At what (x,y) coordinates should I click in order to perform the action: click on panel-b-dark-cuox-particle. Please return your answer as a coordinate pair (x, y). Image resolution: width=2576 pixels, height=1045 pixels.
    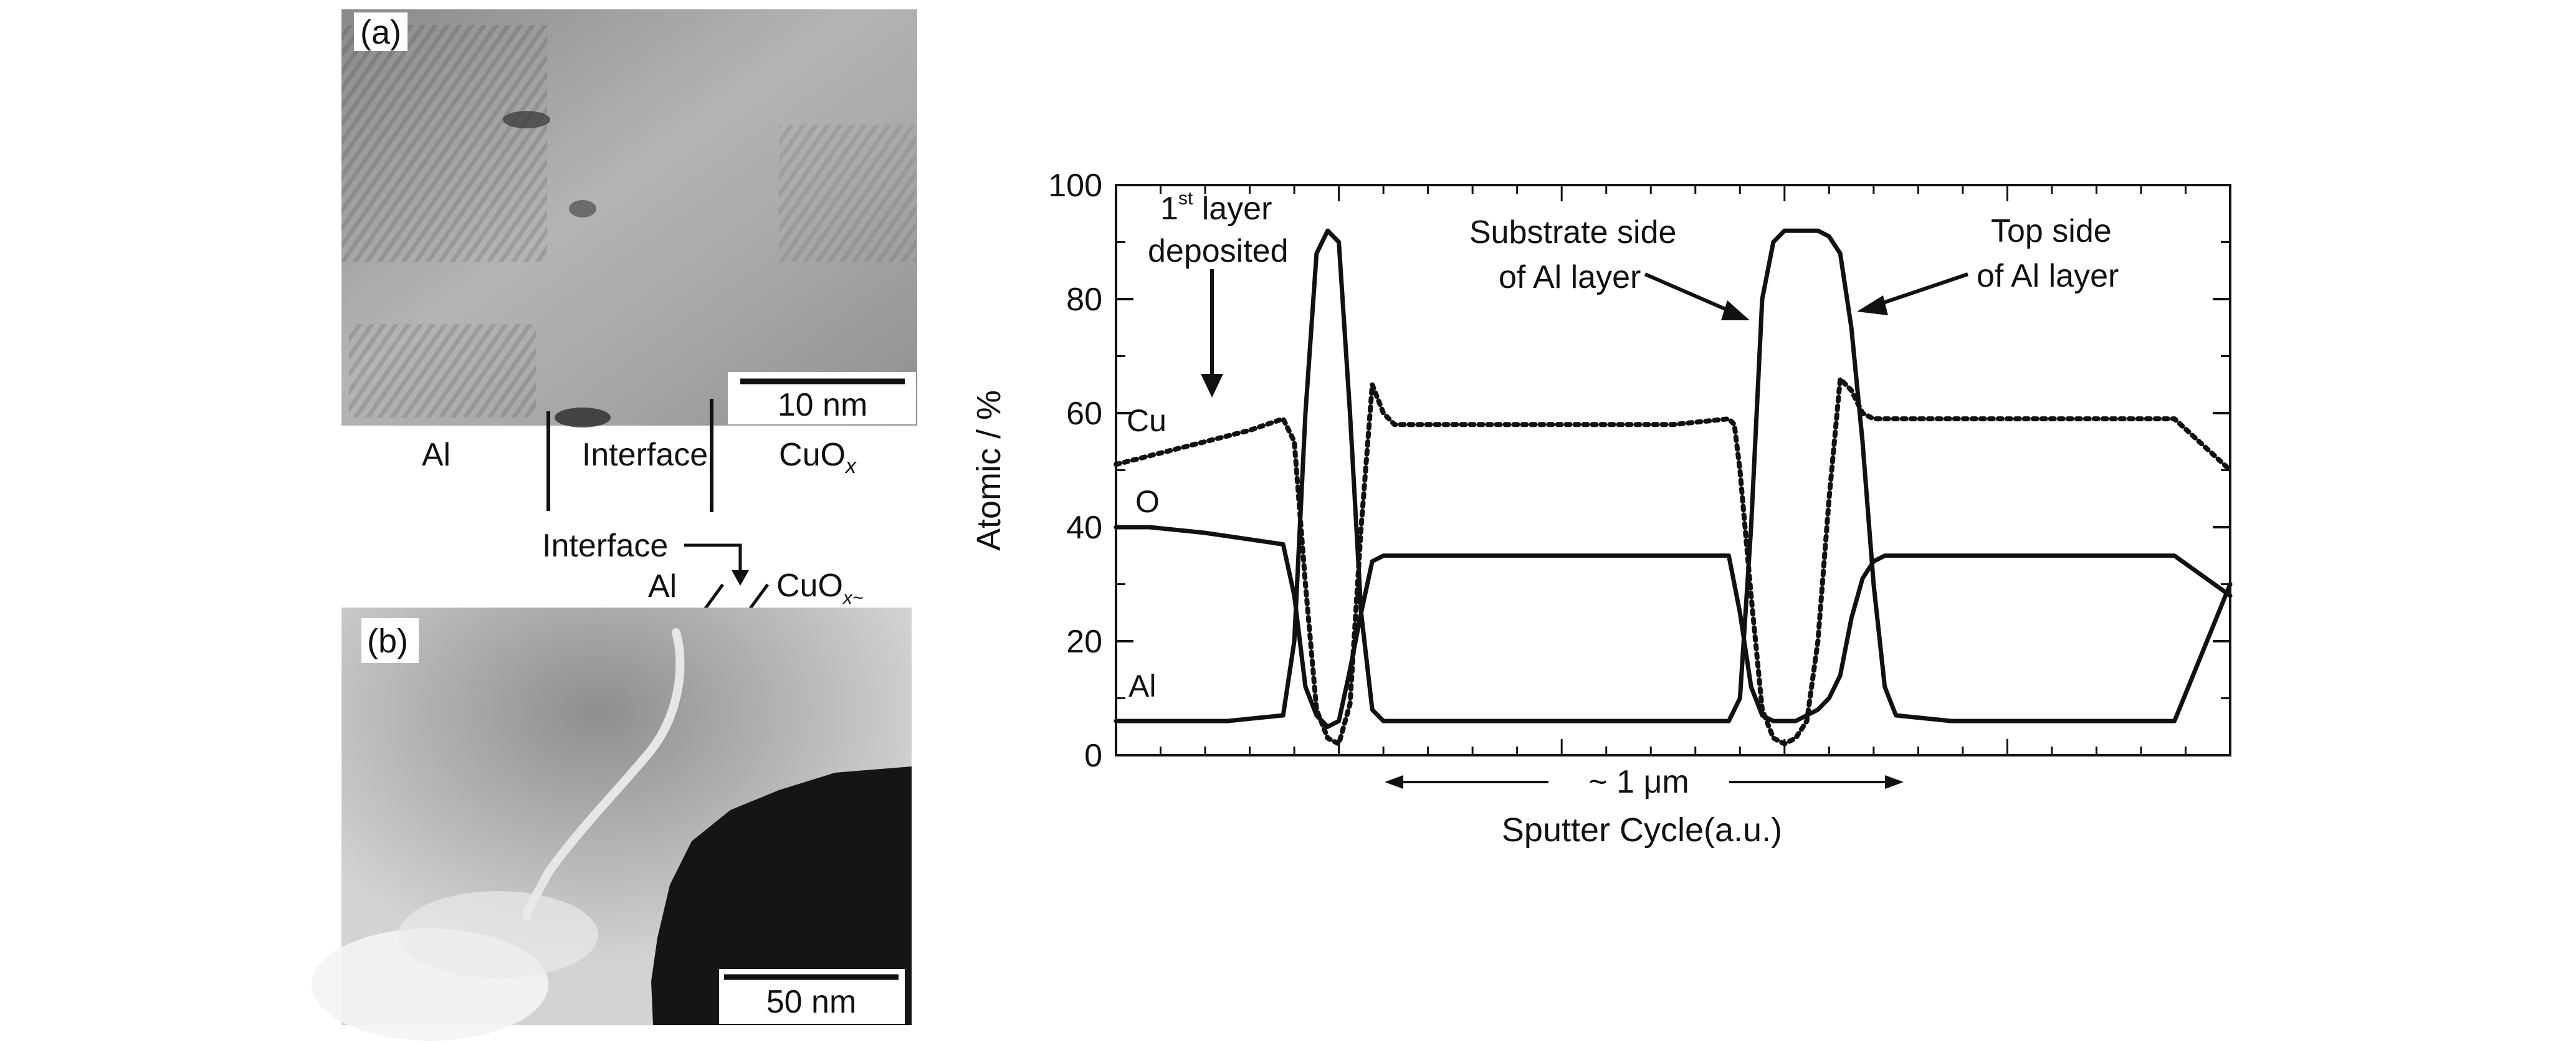
    Looking at the image, I should click on (781, 896).